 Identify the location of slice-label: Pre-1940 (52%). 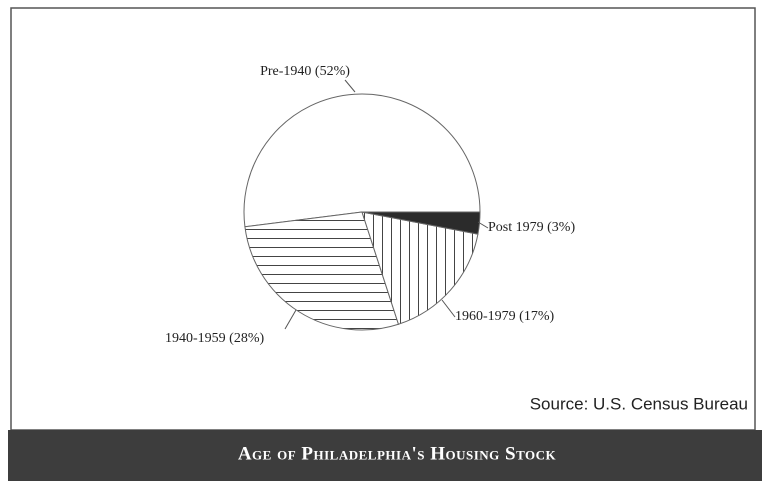
(305, 71).